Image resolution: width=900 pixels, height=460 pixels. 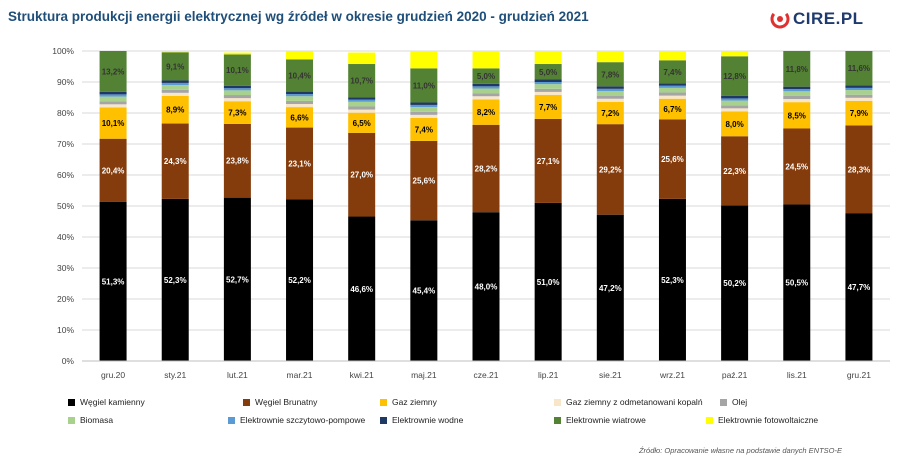 What do you see at coordinates (486, 112) in the screenshot?
I see `data-label: 8,2%` at bounding box center [486, 112].